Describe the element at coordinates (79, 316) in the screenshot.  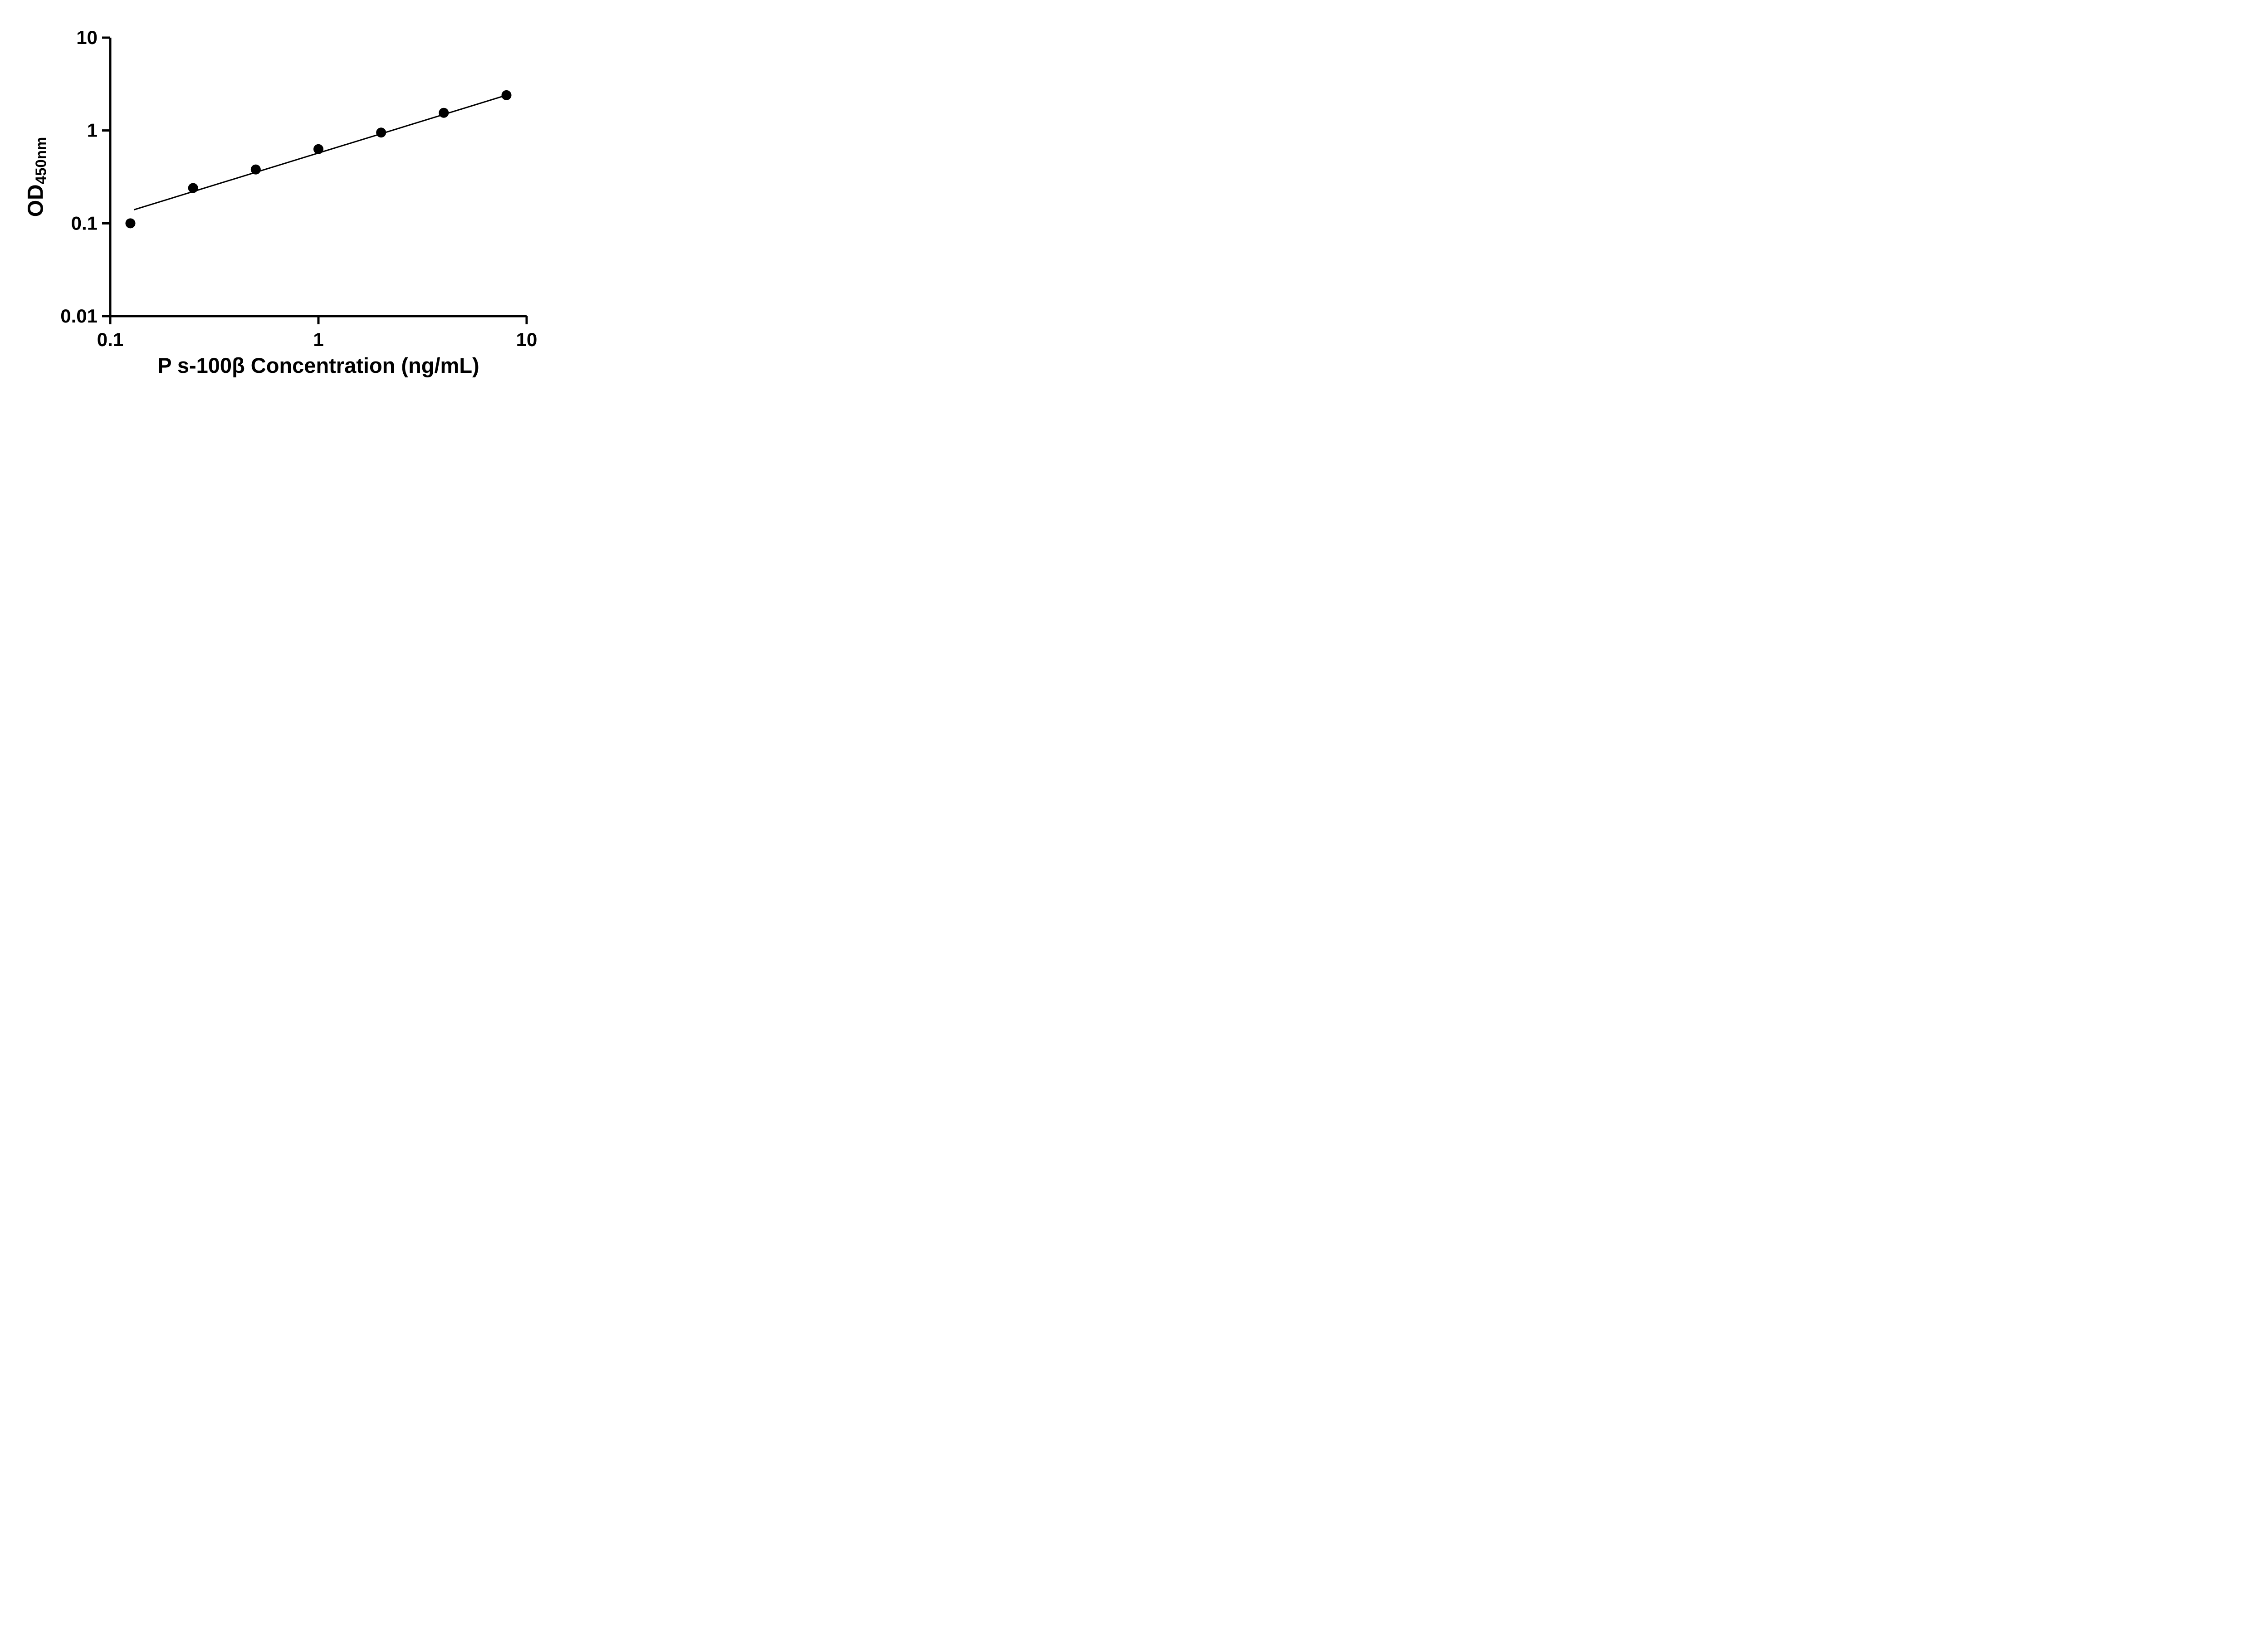
I see `y-tick-label: 0.01` at that location.